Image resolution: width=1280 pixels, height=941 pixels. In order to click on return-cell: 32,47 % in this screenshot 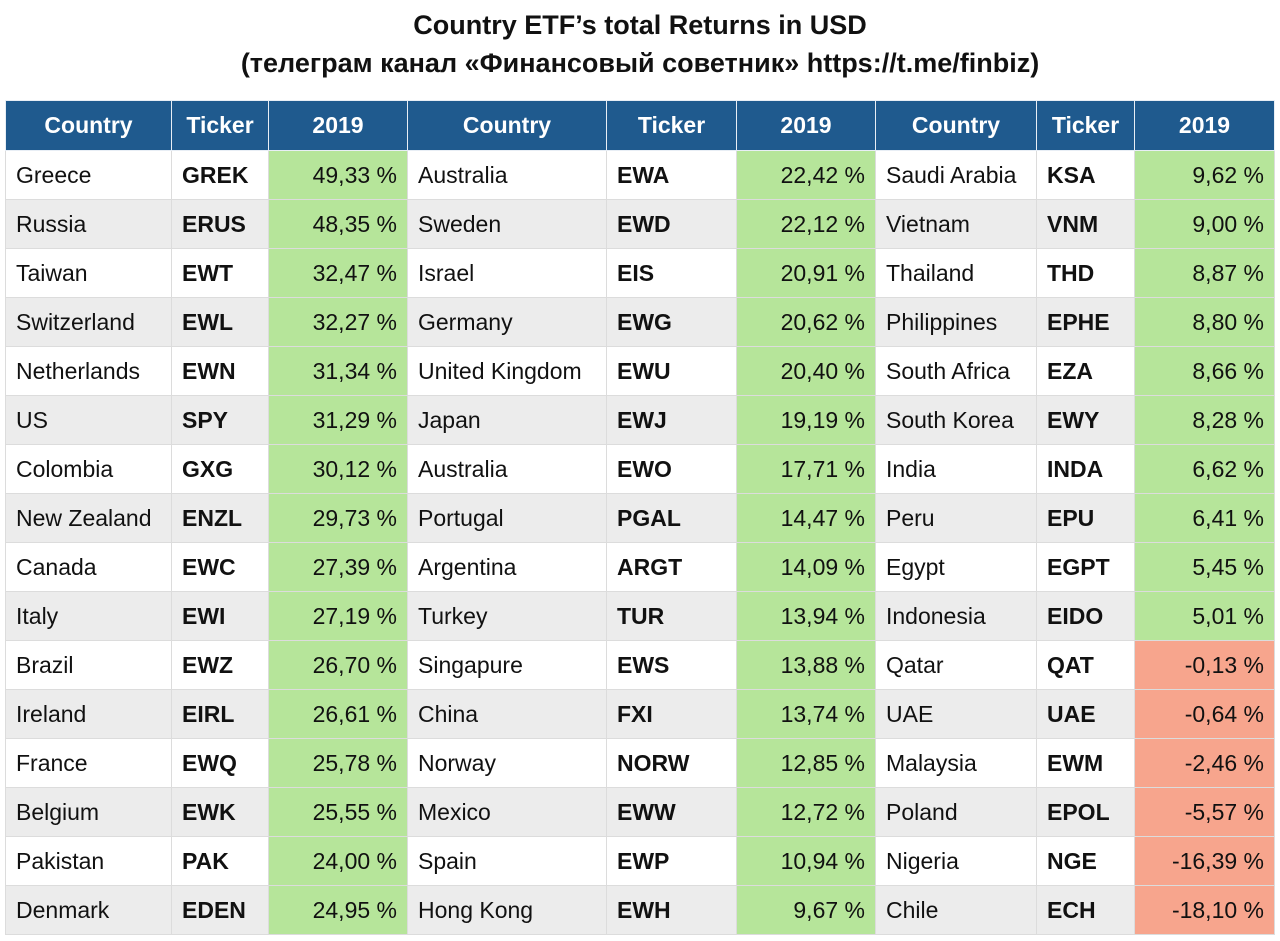, I will do `click(338, 273)`.